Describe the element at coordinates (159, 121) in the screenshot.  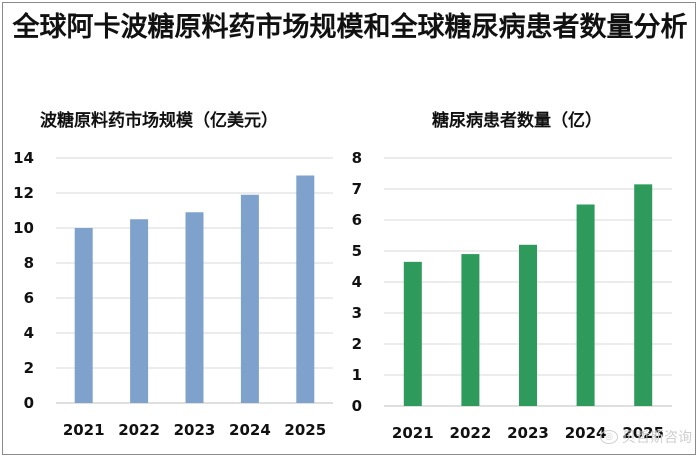
I see `chart-title-market-size: 波糖原料药市场规模（亿美元）` at that location.